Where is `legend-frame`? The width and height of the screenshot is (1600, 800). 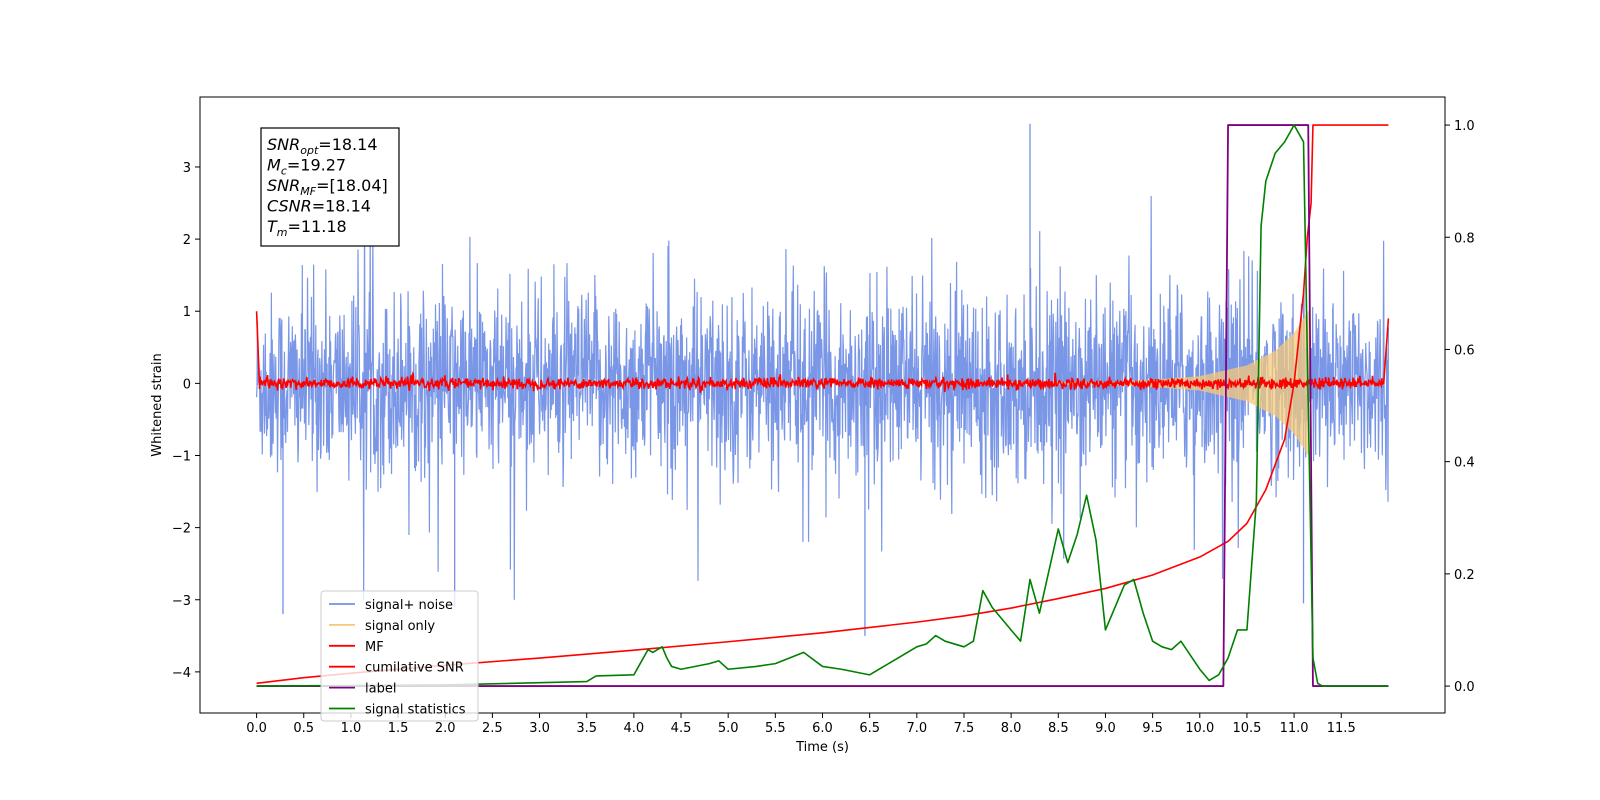 legend-frame is located at coordinates (399, 656).